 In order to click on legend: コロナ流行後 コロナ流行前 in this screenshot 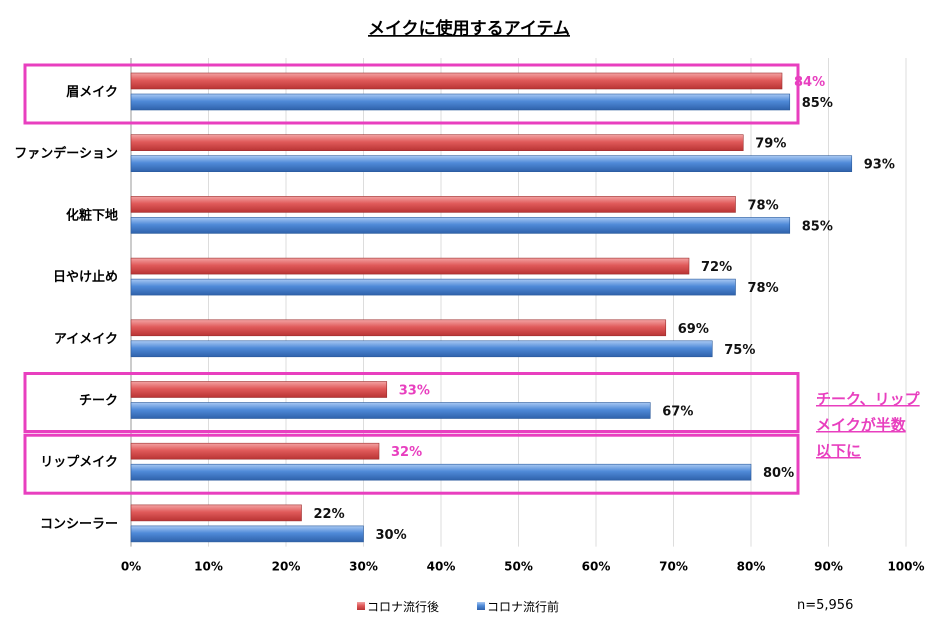, I will do `click(458, 606)`.